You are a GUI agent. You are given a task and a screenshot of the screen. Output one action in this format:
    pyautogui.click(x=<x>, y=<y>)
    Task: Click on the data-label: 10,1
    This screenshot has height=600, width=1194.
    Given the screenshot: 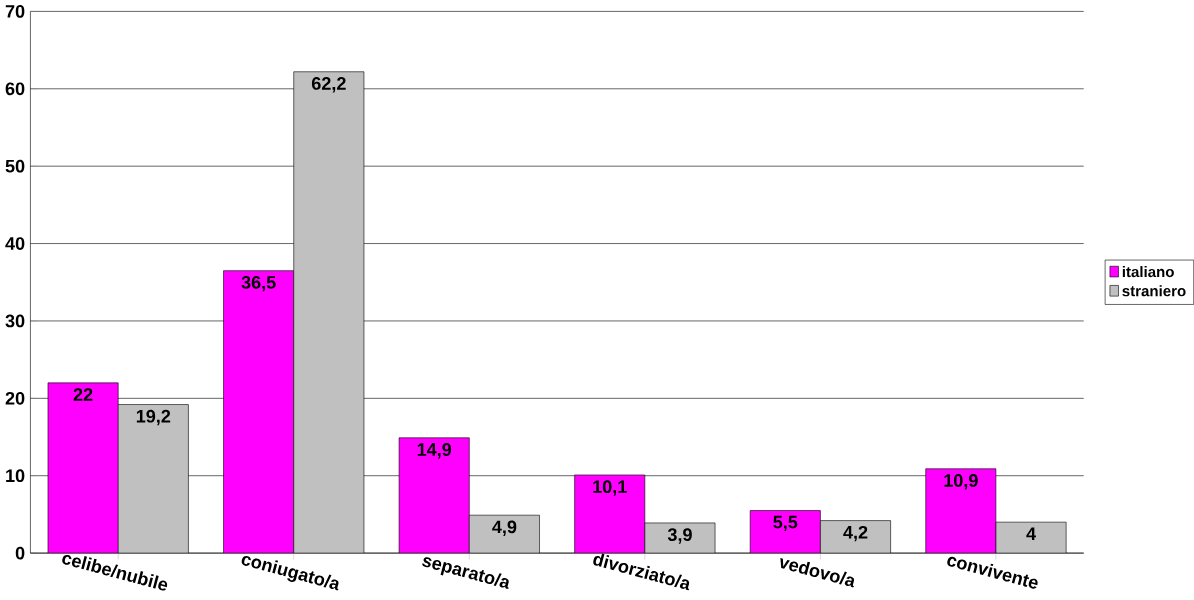 What is the action you would take?
    pyautogui.click(x=610, y=488)
    